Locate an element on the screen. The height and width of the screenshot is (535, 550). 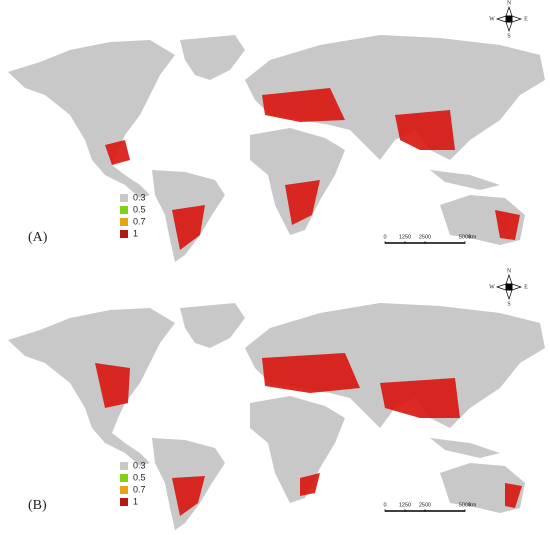
panel-label: (A) is located at coordinates (38, 237).